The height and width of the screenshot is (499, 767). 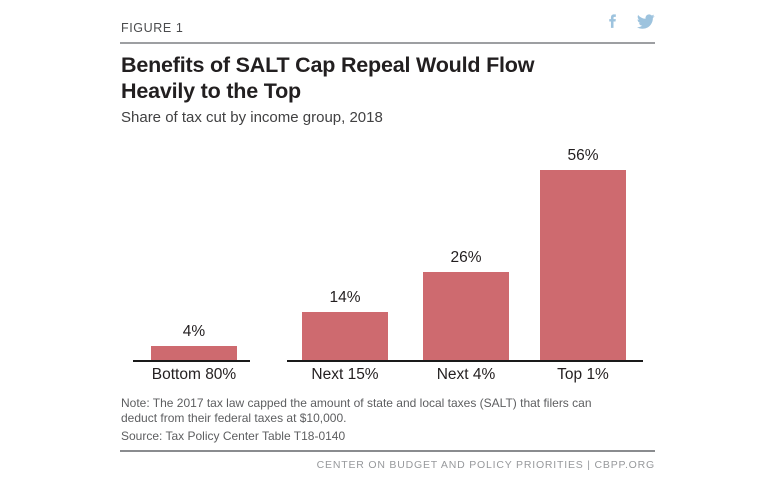 What do you see at coordinates (466, 257) in the screenshot?
I see `bar-value-label: 26%` at bounding box center [466, 257].